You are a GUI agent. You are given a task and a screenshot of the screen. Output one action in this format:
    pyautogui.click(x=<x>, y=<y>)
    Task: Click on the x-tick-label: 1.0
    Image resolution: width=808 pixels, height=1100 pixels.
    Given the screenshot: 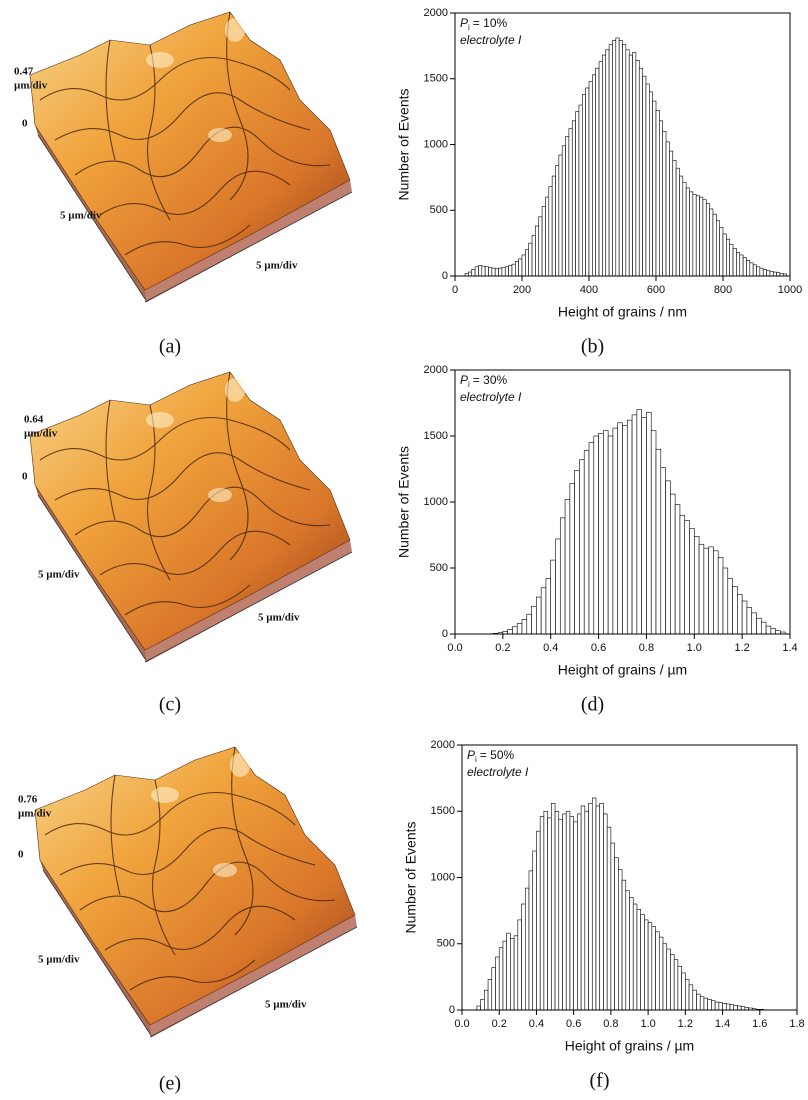 What is the action you would take?
    pyautogui.click(x=694, y=648)
    